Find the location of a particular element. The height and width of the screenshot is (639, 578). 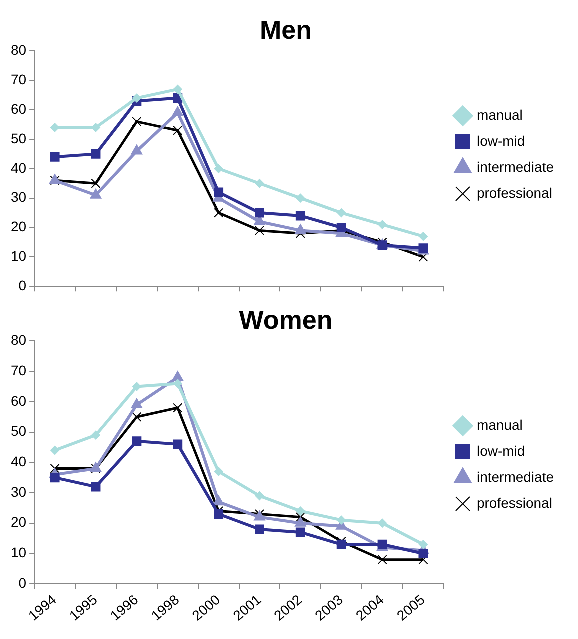

chart-title: Women is located at coordinates (286, 319).